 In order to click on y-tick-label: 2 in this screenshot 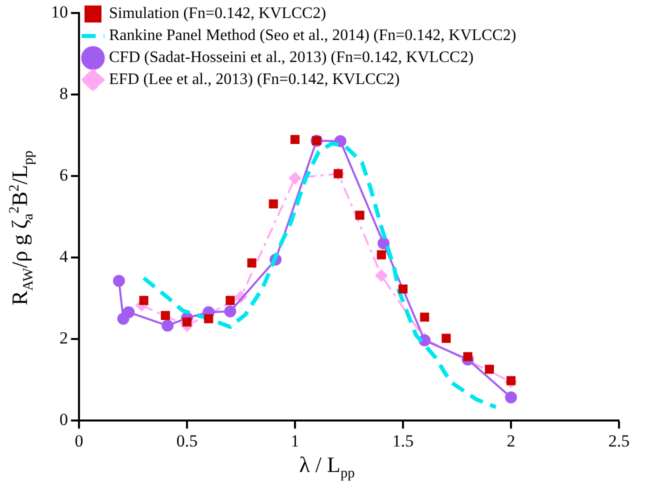, I will do `click(64, 338)`.